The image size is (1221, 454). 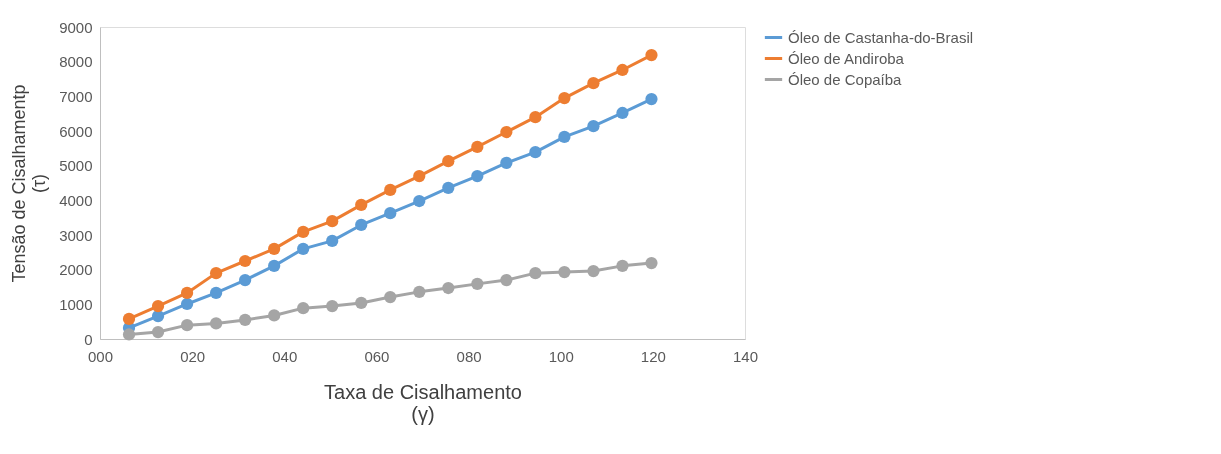 What do you see at coordinates (76, 166) in the screenshot?
I see `y-tick-label: 5000` at bounding box center [76, 166].